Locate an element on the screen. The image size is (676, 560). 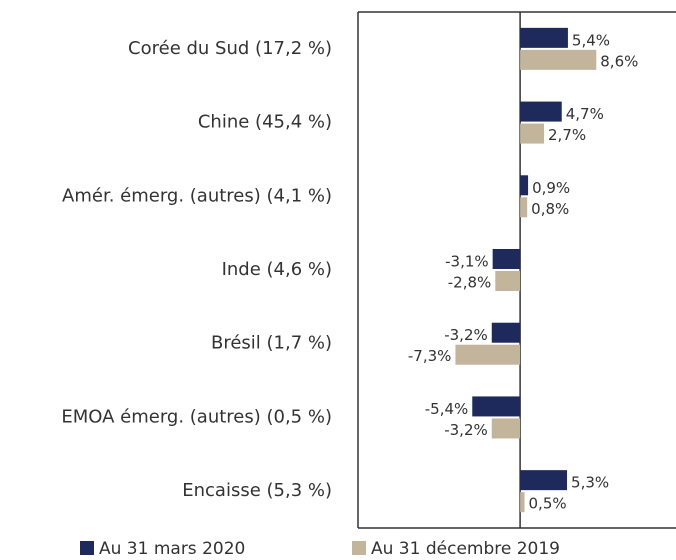
value-label: 0,5% is located at coordinates (548, 504).